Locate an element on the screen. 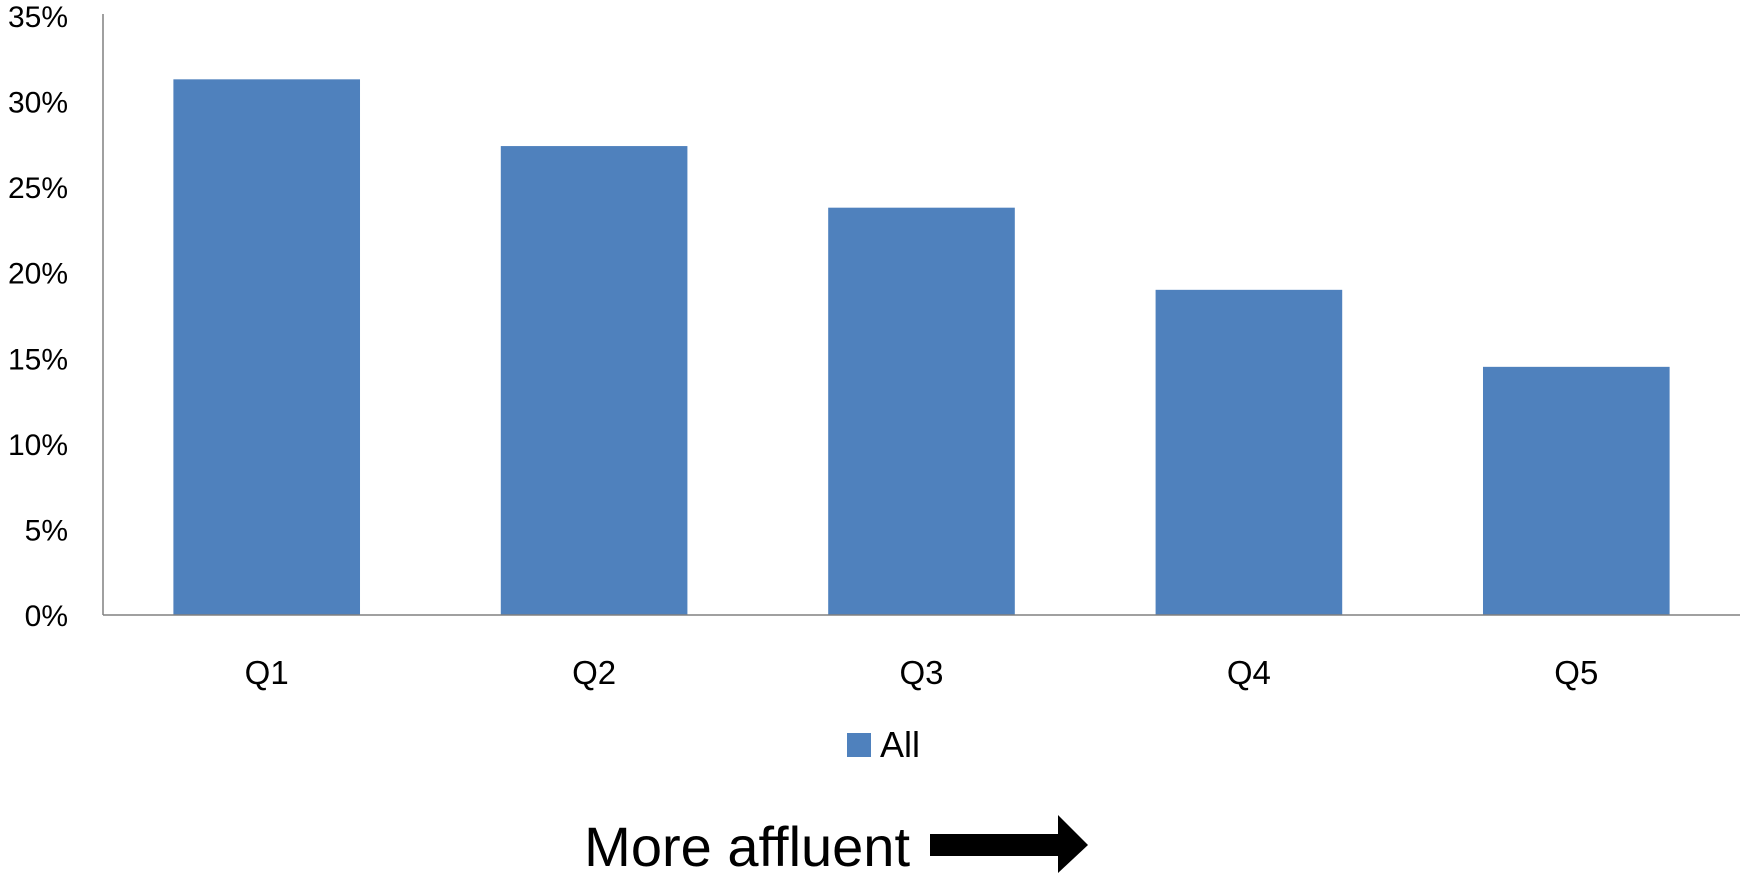  bar-q5 is located at coordinates (1576, 490).